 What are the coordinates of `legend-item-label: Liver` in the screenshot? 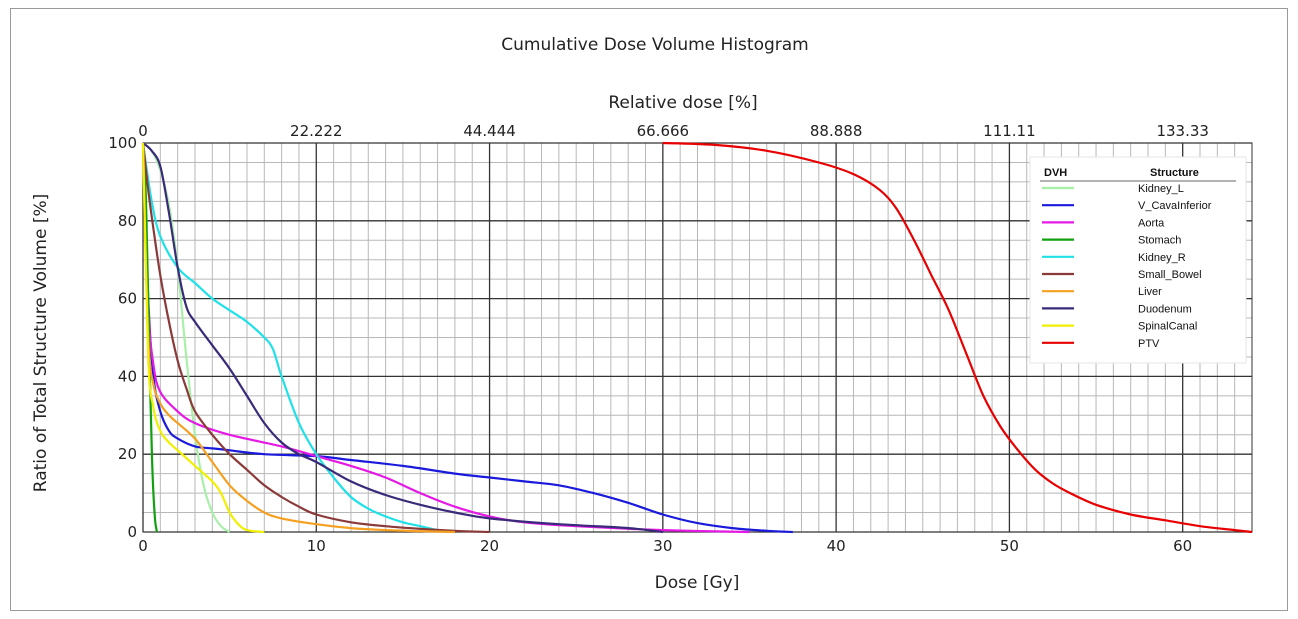 It's located at (1150, 292).